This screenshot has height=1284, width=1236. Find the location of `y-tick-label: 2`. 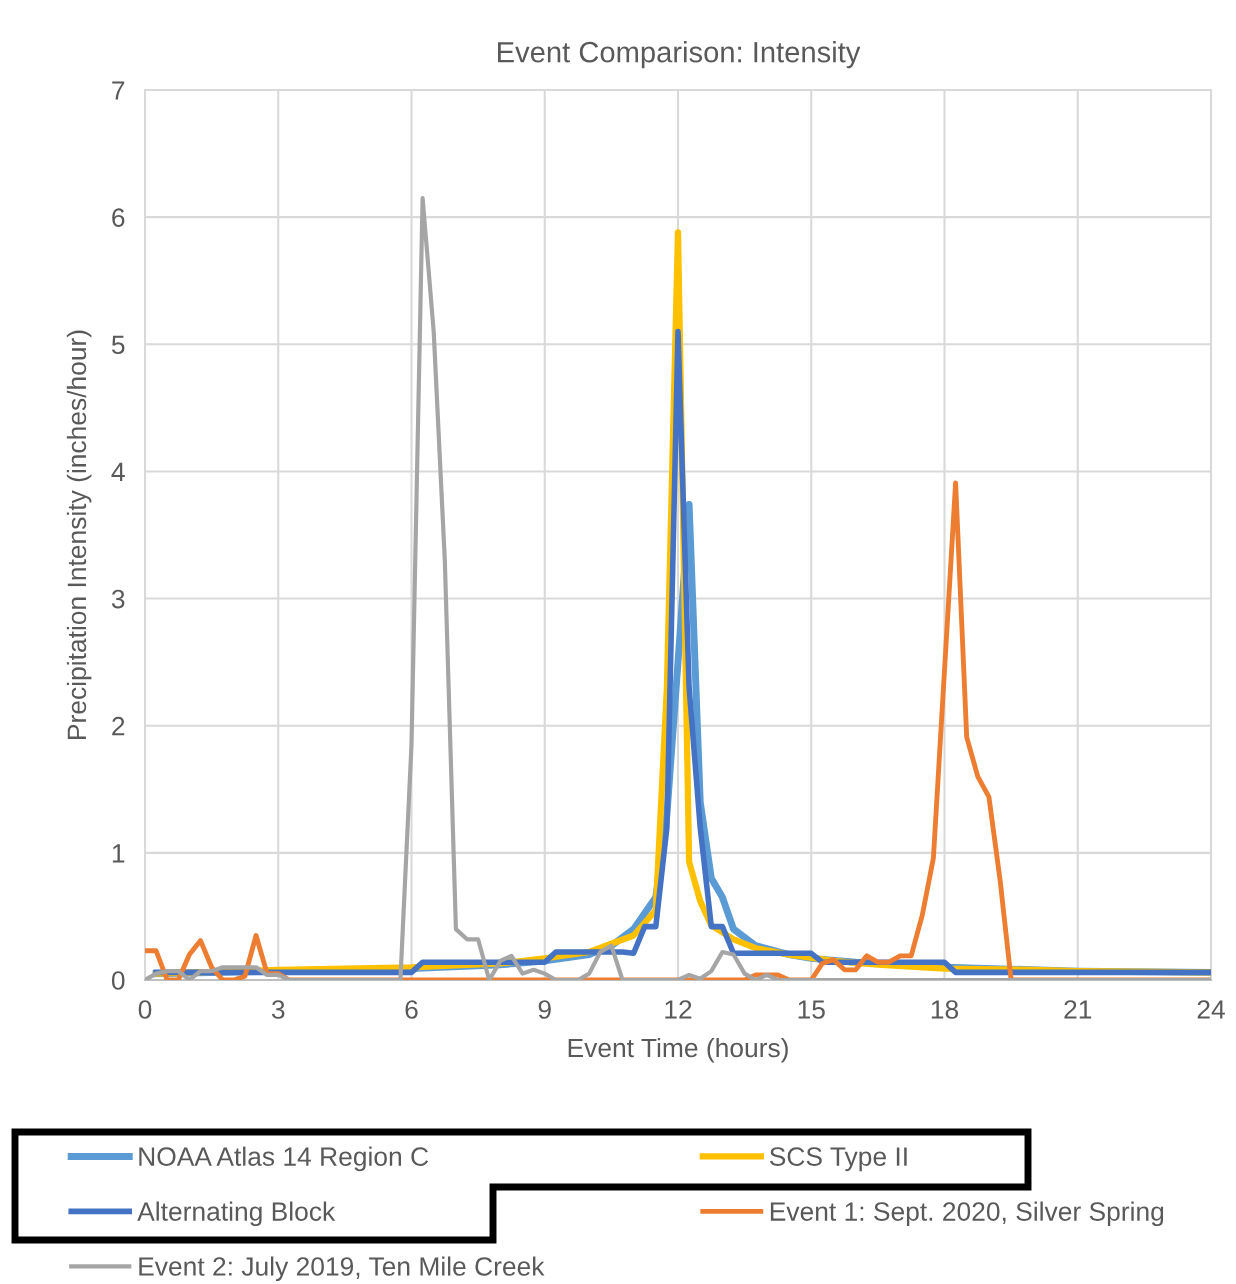

y-tick-label: 2 is located at coordinates (118, 726).